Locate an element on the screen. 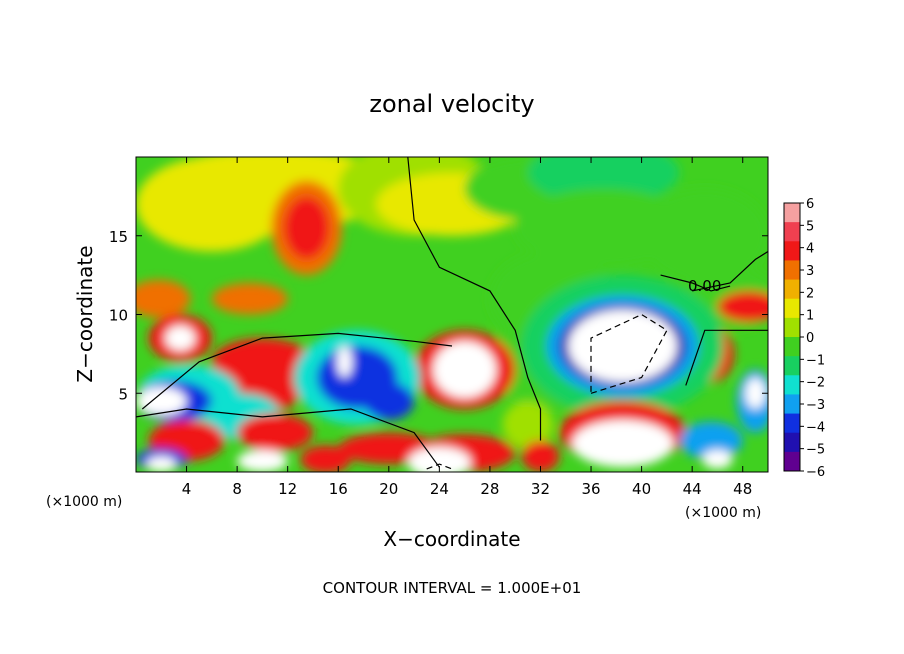  colorbar-label: −1 is located at coordinates (815, 360).